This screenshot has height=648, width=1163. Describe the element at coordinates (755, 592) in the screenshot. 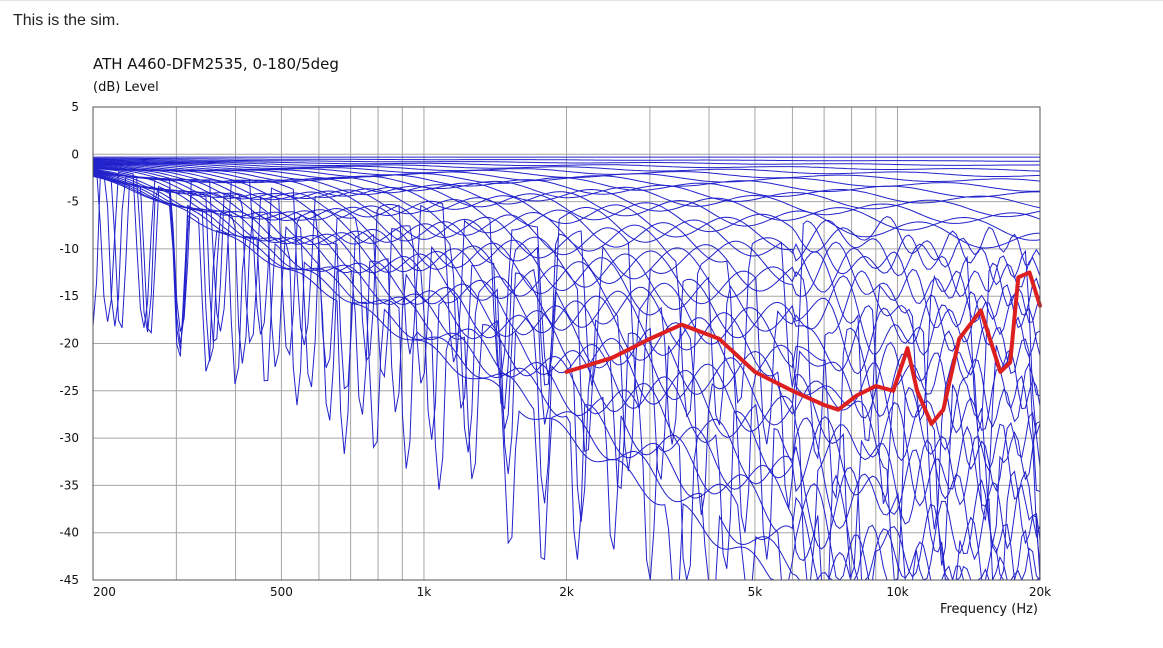

I see `x-tick-label: 5k` at that location.